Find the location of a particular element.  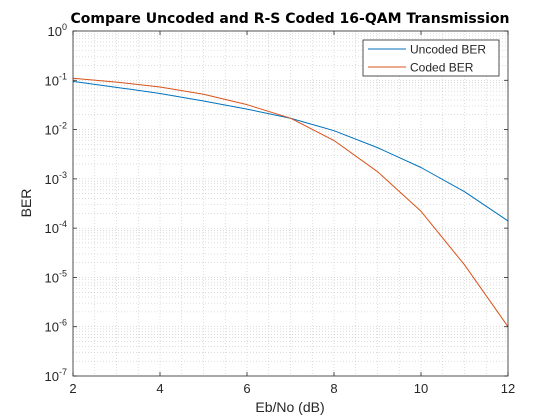

legend-label-uncoded: Uncoded BER is located at coordinates (448, 50).